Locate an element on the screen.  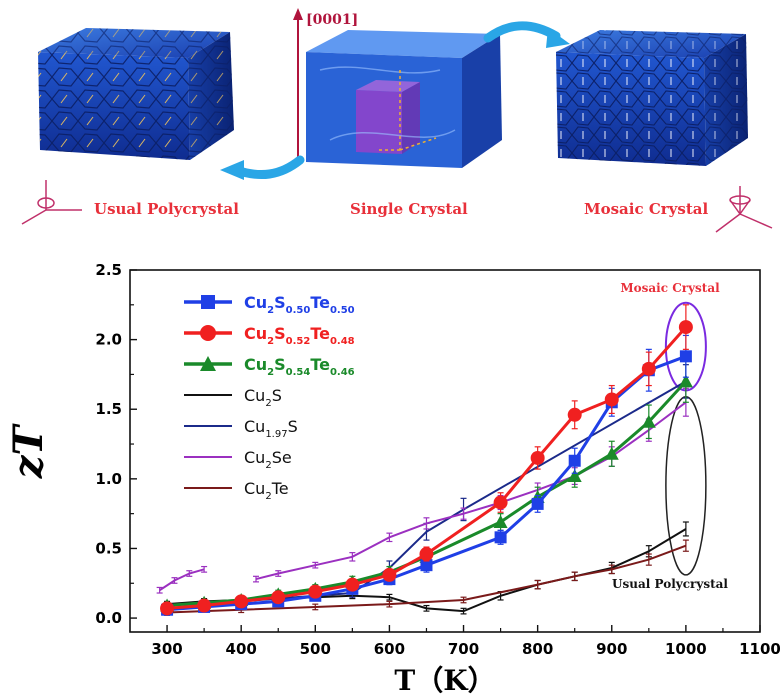
transition-arrows is located at coordinates (395, 100).